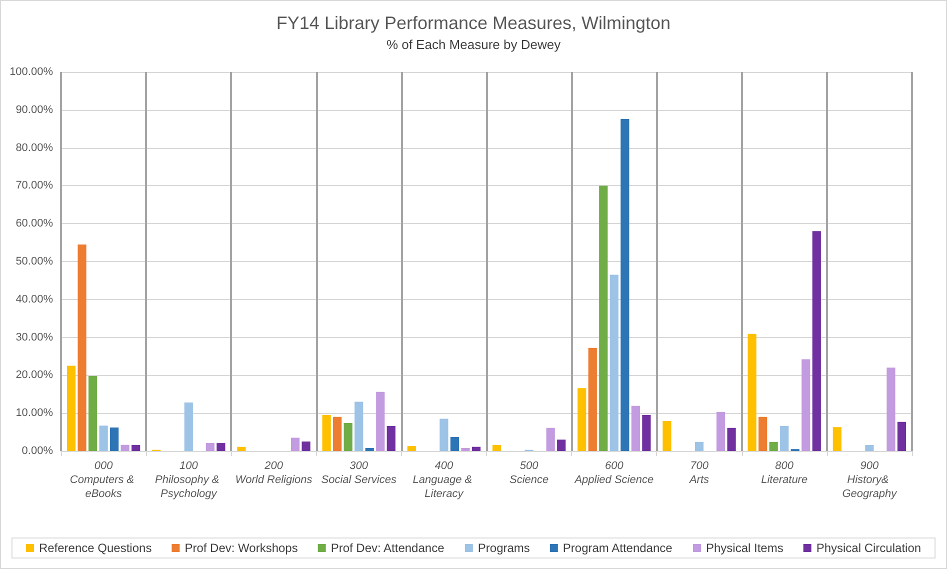 Image resolution: width=947 pixels, height=569 pixels. Describe the element at coordinates (504, 548) in the screenshot. I see `legend-label: Programs` at that location.